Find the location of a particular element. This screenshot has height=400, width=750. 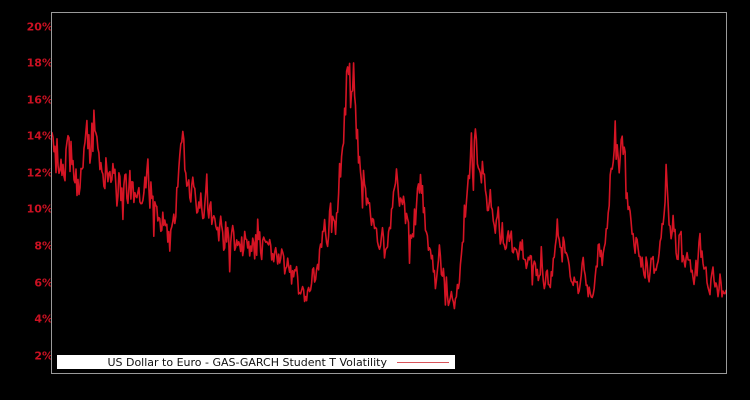

y-tick-label: 6% is located at coordinates (43, 283).